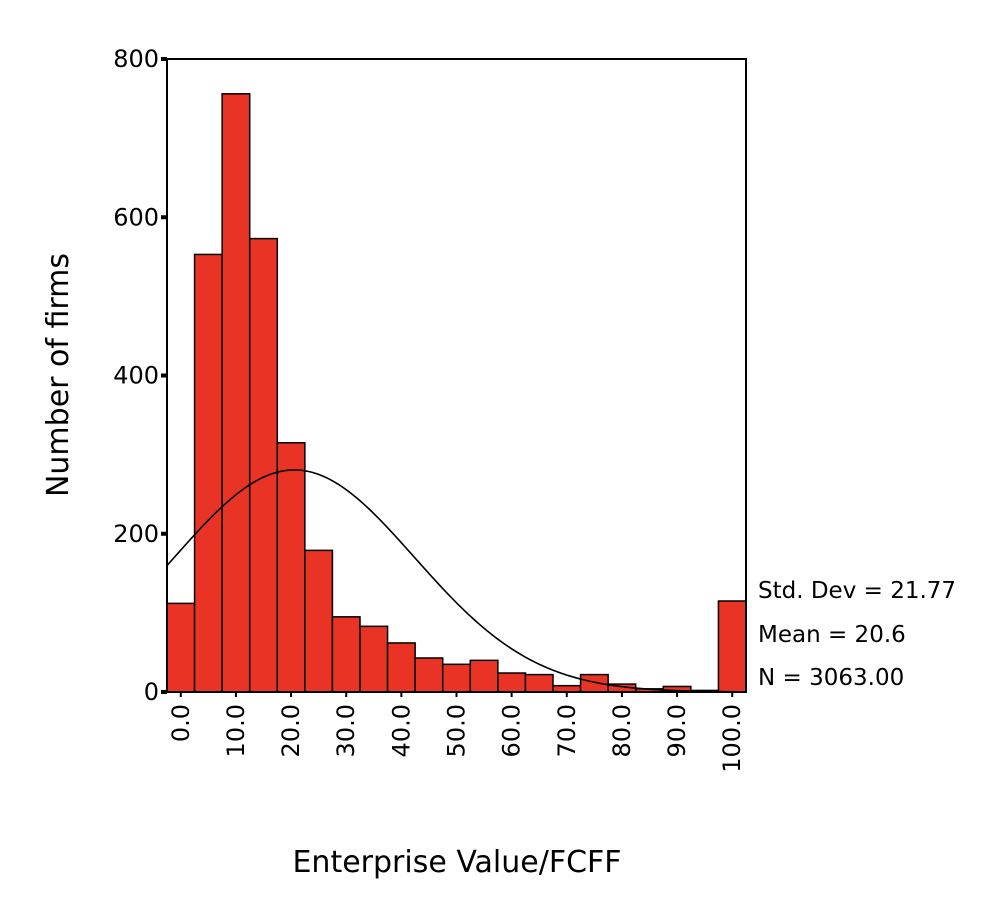  Describe the element at coordinates (732, 738) in the screenshot. I see `x-tick-label: 100.0` at that location.